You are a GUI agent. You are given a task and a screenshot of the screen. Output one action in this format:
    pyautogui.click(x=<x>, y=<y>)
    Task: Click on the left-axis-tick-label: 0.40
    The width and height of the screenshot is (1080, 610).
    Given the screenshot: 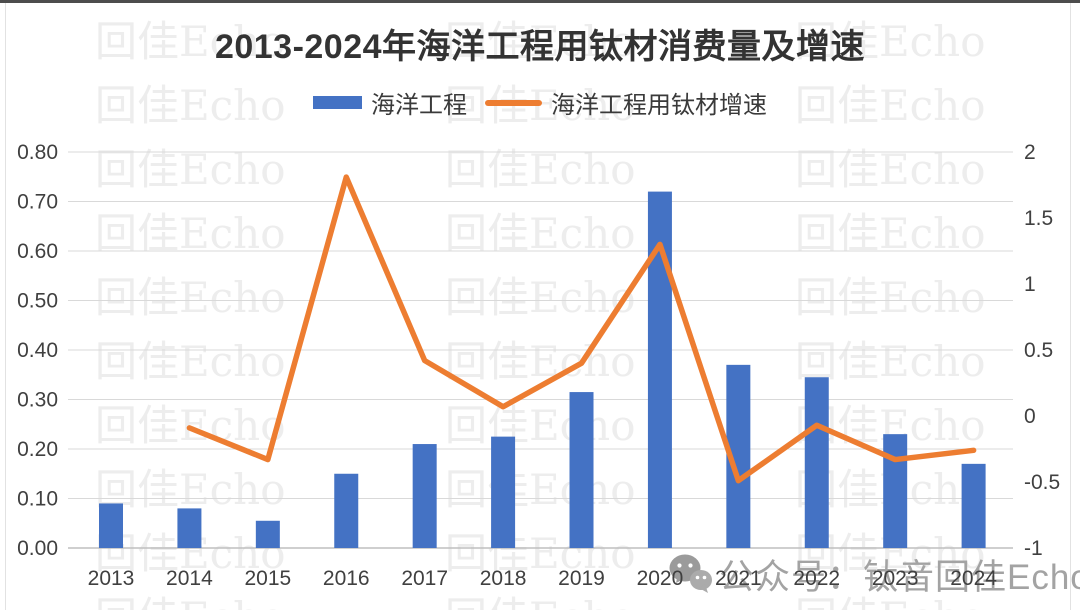 What is the action you would take?
    pyautogui.click(x=37, y=350)
    